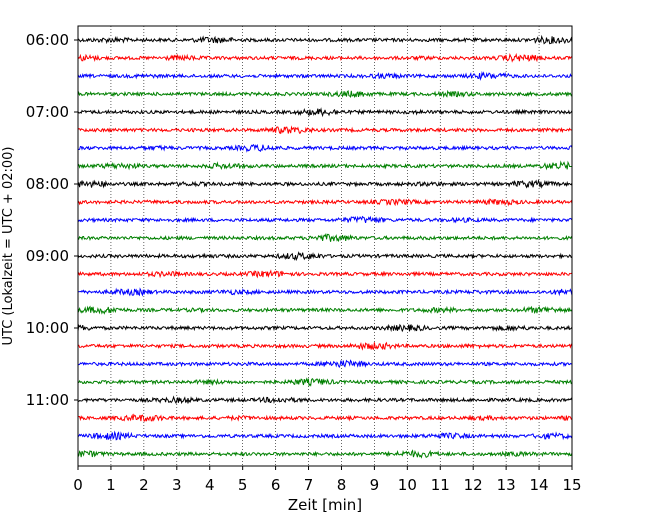 The height and width of the screenshot is (520, 650). I want to click on x-tick-label-0: 0, so click(78, 485).